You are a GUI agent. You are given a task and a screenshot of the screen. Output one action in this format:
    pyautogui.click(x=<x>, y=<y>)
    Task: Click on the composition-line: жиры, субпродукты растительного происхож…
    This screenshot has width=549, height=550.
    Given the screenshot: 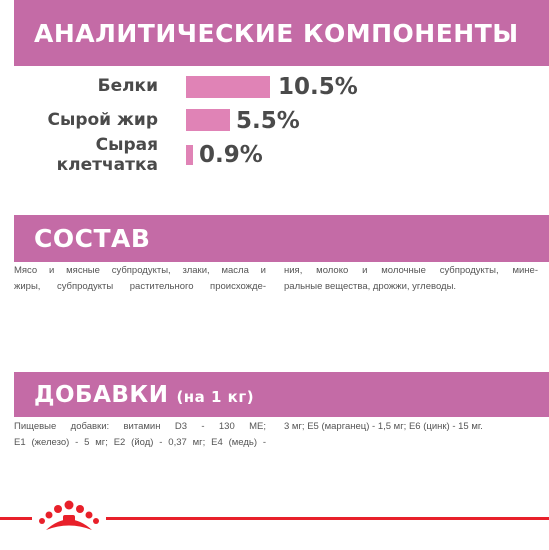 What is the action you would take?
    pyautogui.click(x=140, y=286)
    